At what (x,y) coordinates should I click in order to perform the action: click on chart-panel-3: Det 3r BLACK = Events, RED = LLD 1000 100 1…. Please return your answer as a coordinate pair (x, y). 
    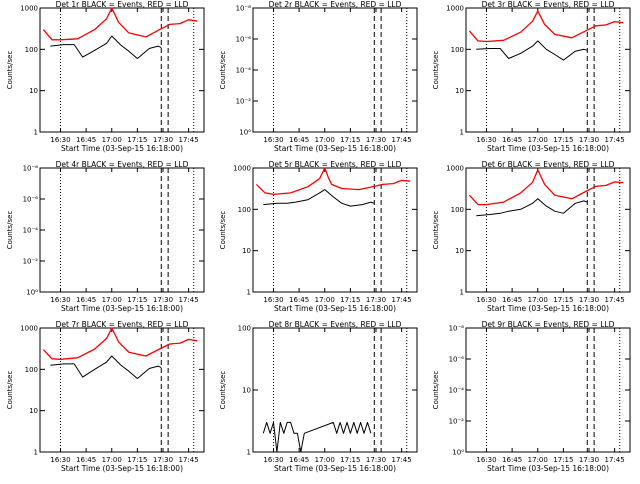
    Looking at the image, I should click on (531, 76).